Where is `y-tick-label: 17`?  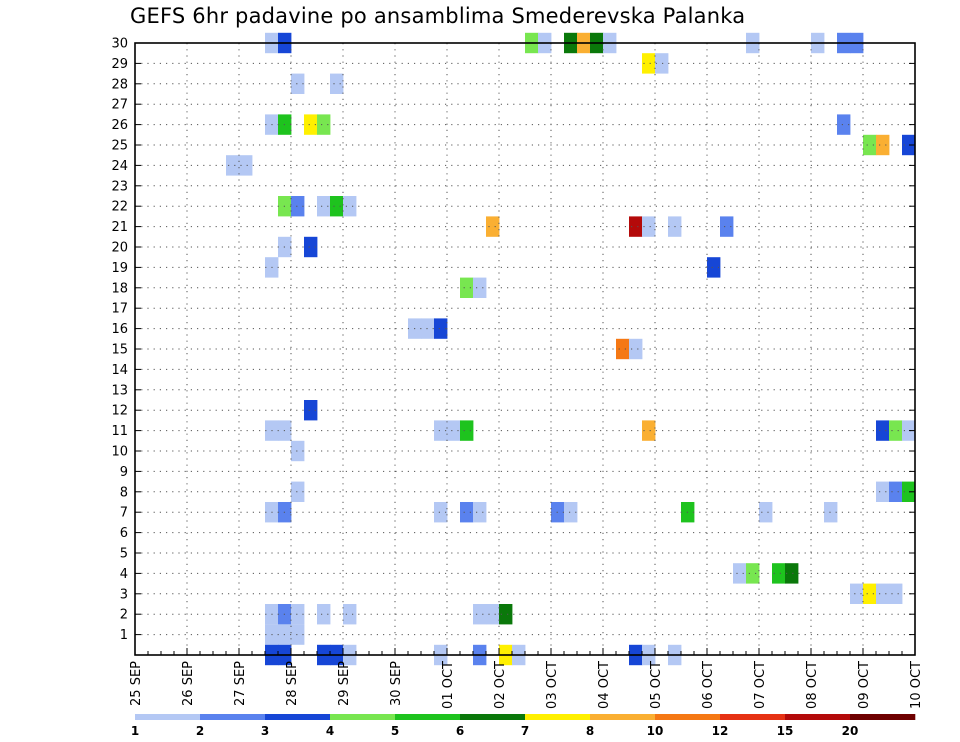 y-tick-label: 17 is located at coordinates (119, 309).